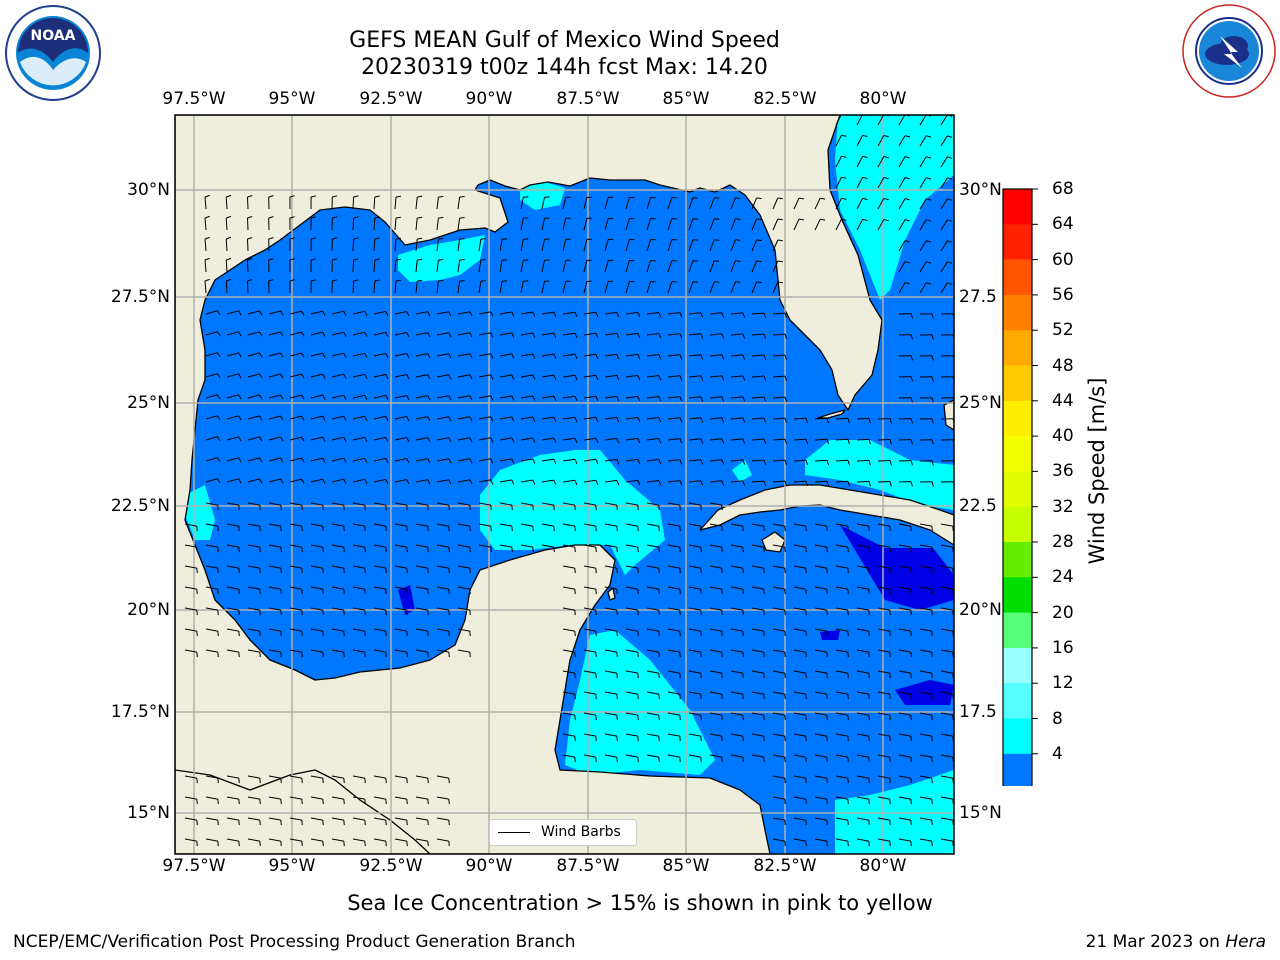 This screenshot has width=1280, height=960. What do you see at coordinates (1017, 489) in the screenshot?
I see `colorbar-segment` at bounding box center [1017, 489].